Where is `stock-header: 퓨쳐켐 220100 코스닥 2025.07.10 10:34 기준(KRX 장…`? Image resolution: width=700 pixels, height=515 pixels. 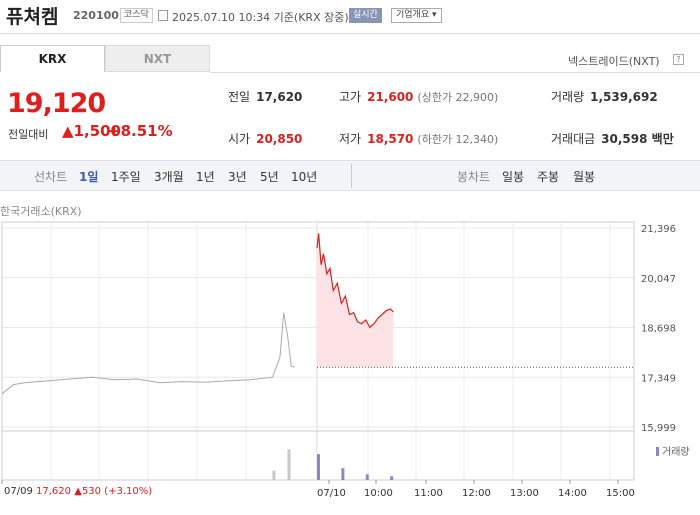 stock-header: 퓨쳐켐 220100 코스닥 2025.07.10 10:34 기준(KRX 장… is located at coordinates (350, 17).